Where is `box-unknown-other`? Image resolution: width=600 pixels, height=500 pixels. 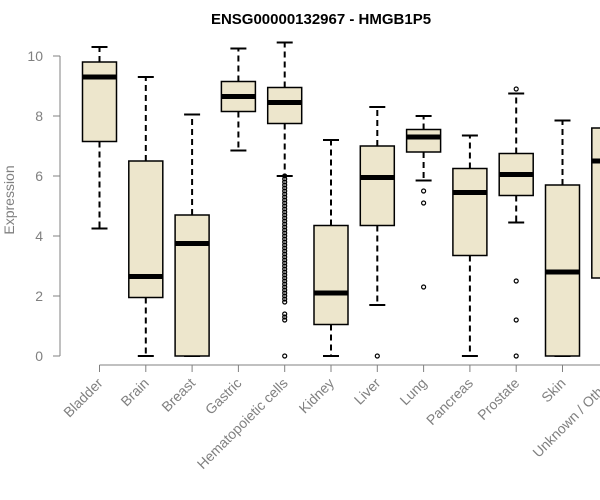 box-unknown-other is located at coordinates (595, 203).